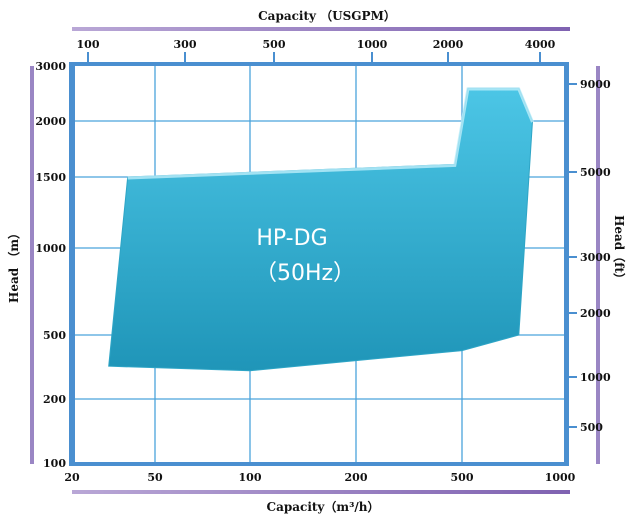  What do you see at coordinates (250, 477) in the screenshot?
I see `bottom-tick-label: 100` at bounding box center [250, 477].